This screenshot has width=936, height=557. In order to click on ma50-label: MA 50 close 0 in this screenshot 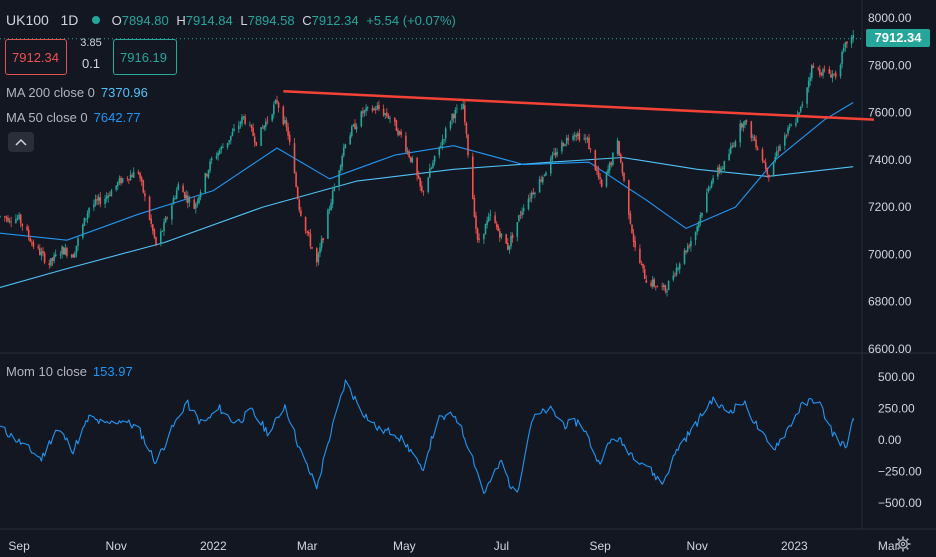, I will do `click(47, 117)`.